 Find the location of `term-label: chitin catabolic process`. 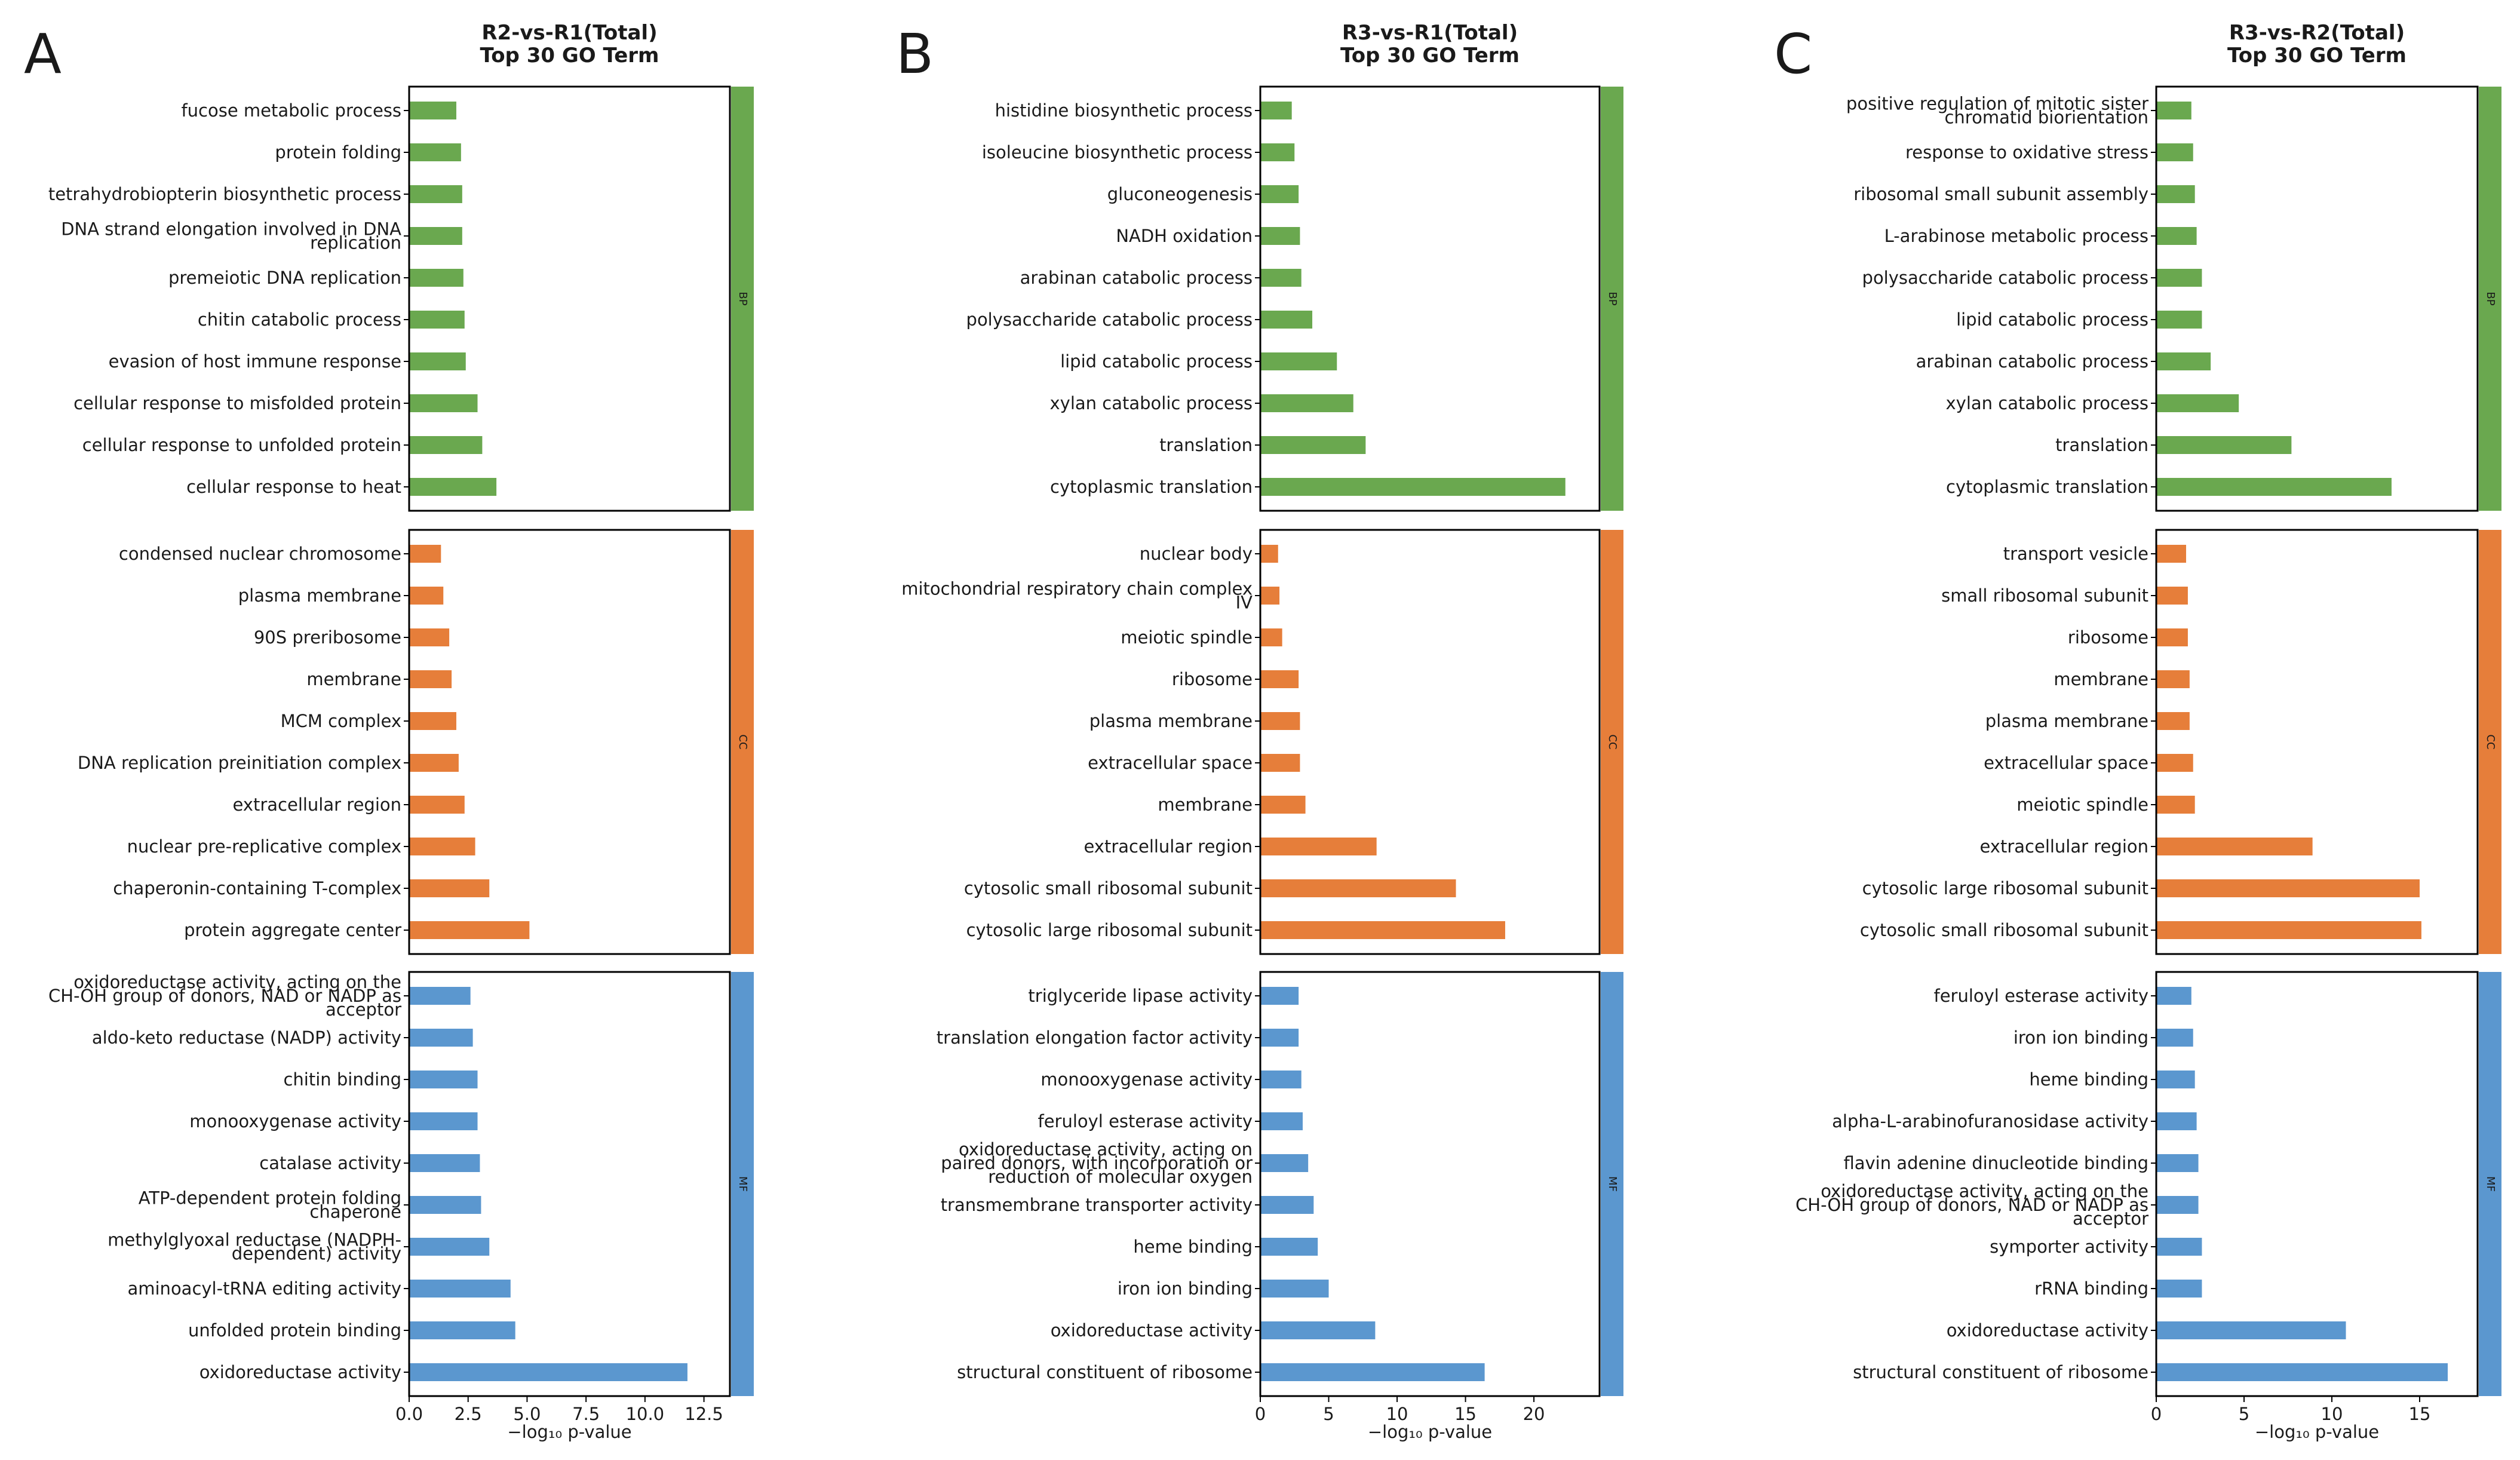

term-label: chitin catabolic process is located at coordinates (299, 319).